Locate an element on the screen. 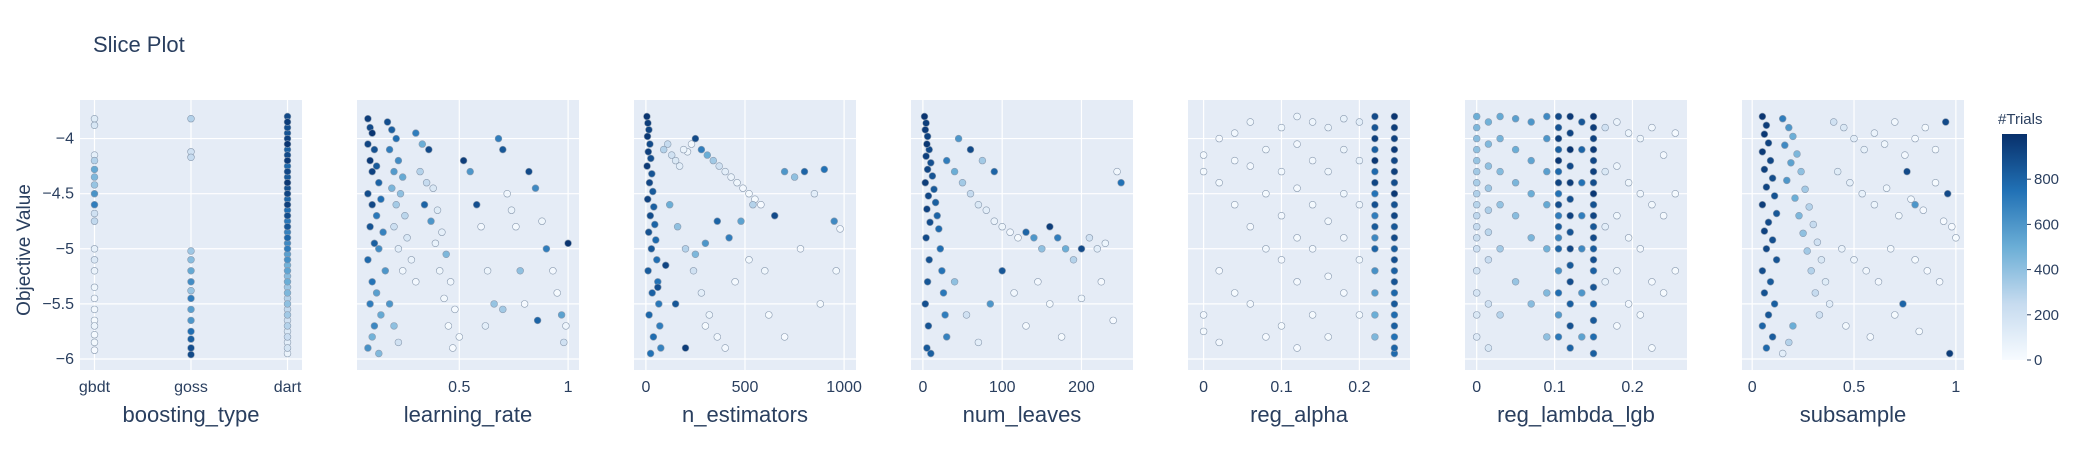 Image resolution: width=2100 pixels, height=450 pixels. x-axis-label: num_leaves is located at coordinates (1022, 414).